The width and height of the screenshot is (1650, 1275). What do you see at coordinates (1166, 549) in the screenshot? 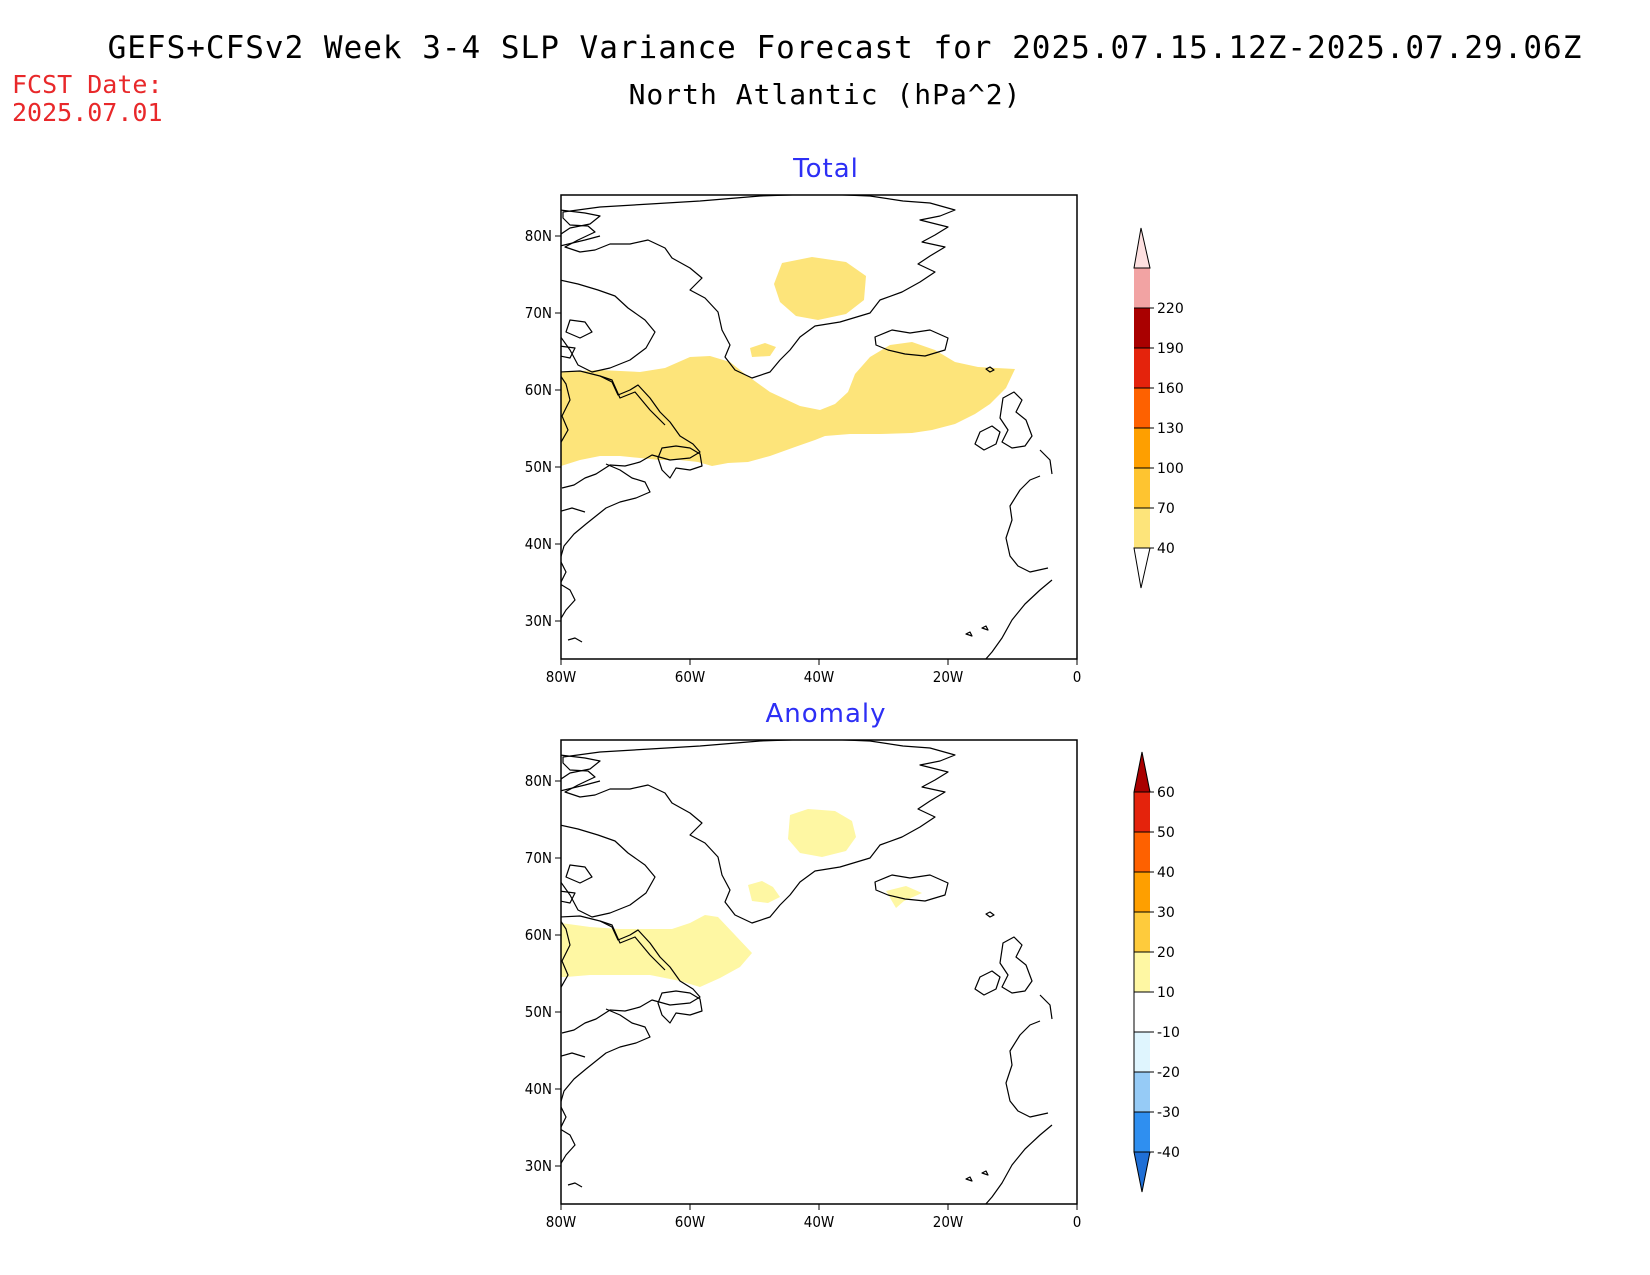
I see `total-colorbar-label: 40` at bounding box center [1166, 549].